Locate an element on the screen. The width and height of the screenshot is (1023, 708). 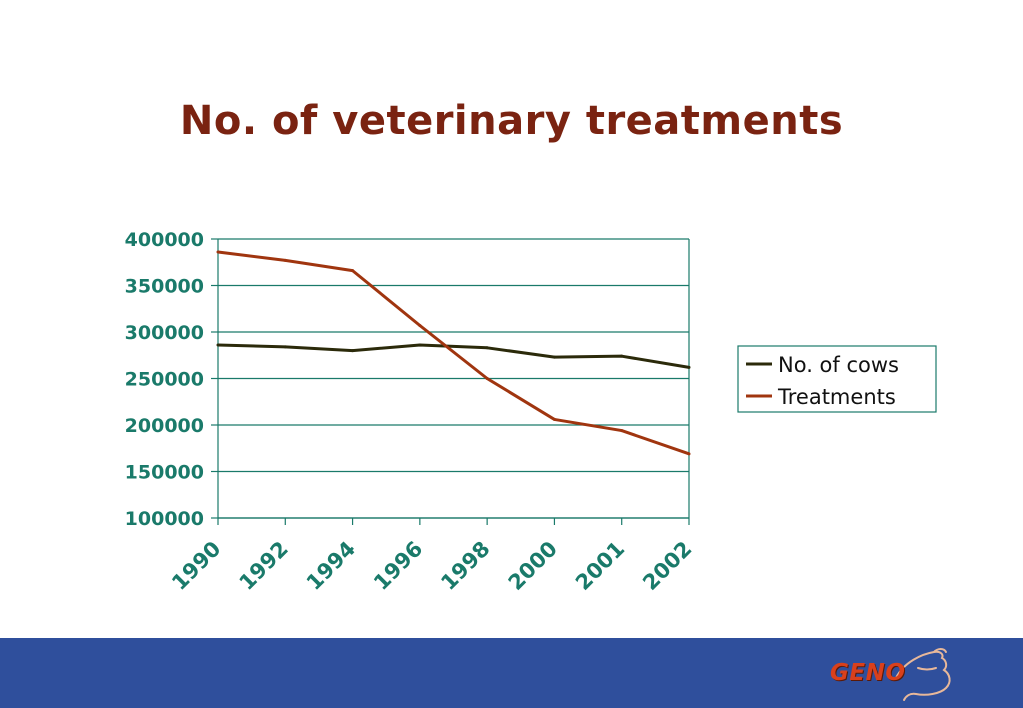
series-line-cows is located at coordinates (453, 356).